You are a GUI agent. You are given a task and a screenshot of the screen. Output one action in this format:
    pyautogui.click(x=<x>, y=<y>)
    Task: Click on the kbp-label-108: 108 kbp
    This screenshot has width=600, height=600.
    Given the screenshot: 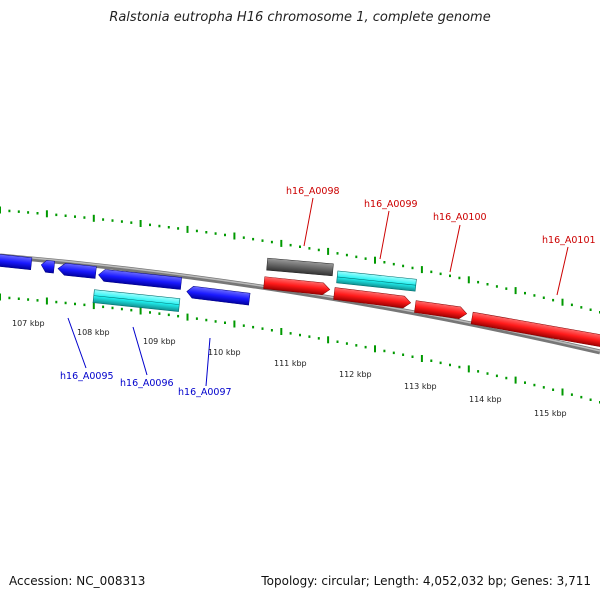 What is the action you would take?
    pyautogui.click(x=93, y=332)
    